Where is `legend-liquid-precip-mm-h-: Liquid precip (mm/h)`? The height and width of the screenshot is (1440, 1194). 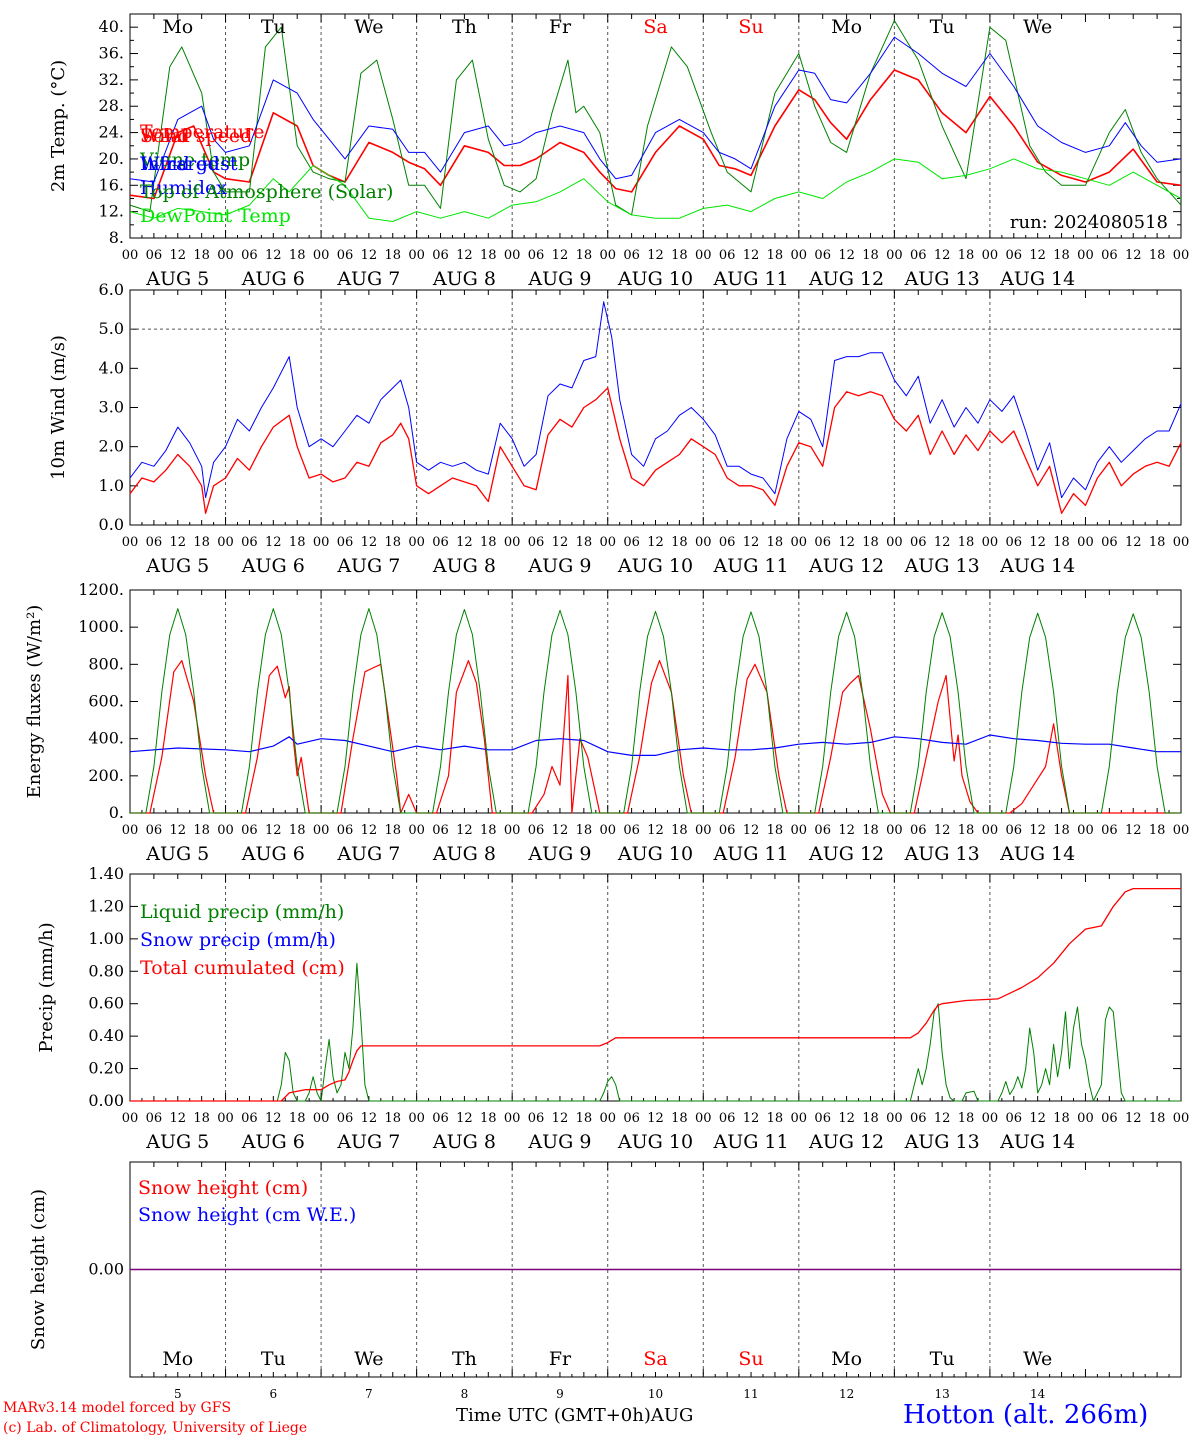
legend-liquid-precip-mm-h-: Liquid precip (mm/h) is located at coordinates (242, 912).